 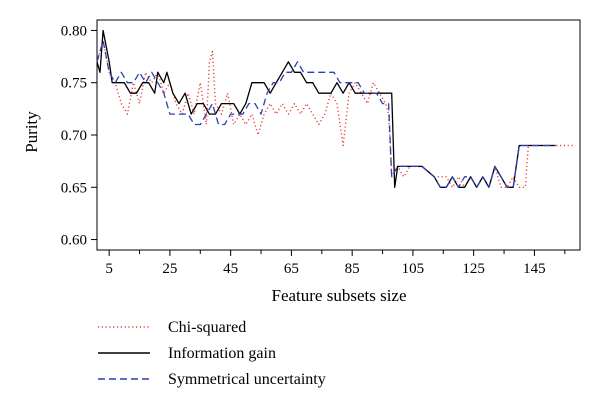 I want to click on legend-item-symmetrical-uncertainty: Symmetrical uncertainty, so click(x=212, y=379).